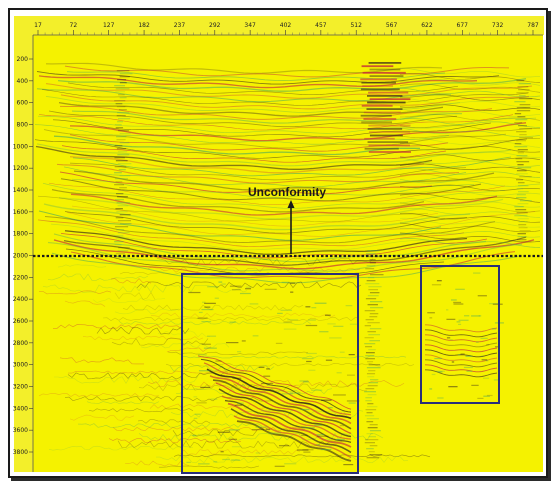 The height and width of the screenshot is (486, 557). I want to click on x-tick-label: 17, so click(38, 25).